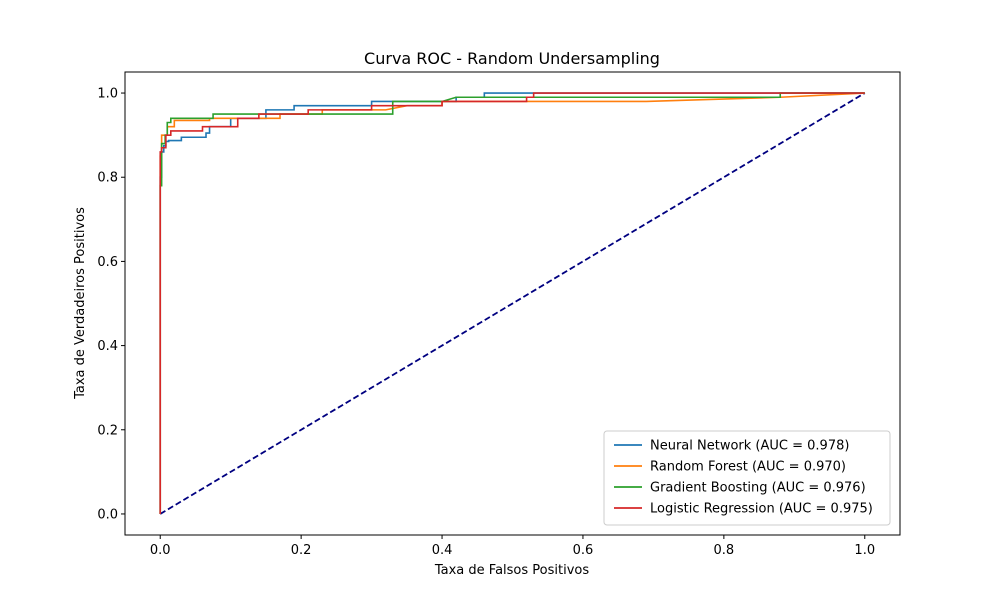  I want to click on x-tick-label: 0.4, so click(442, 550).